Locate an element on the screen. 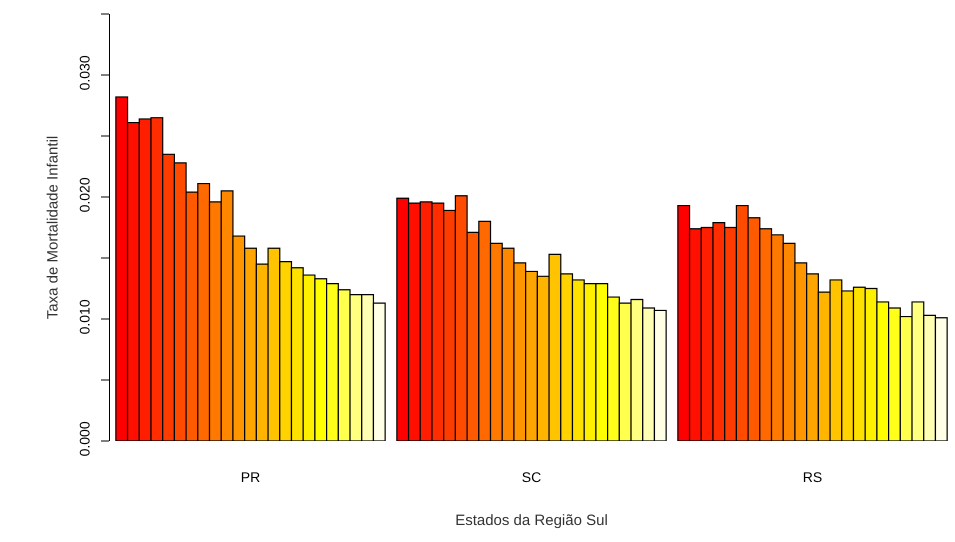  x-tick-label: RS is located at coordinates (812, 477).